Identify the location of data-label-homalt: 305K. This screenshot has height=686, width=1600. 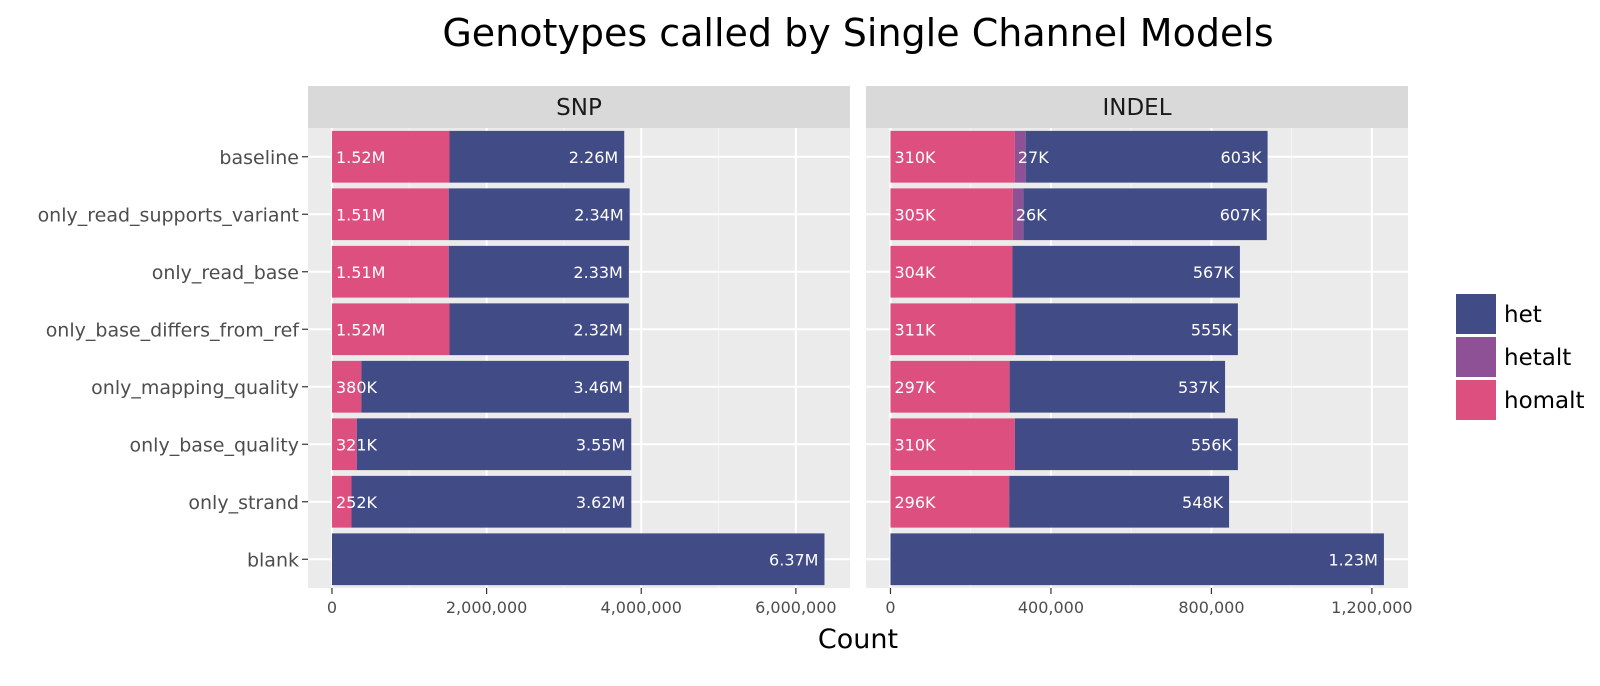
(915, 214).